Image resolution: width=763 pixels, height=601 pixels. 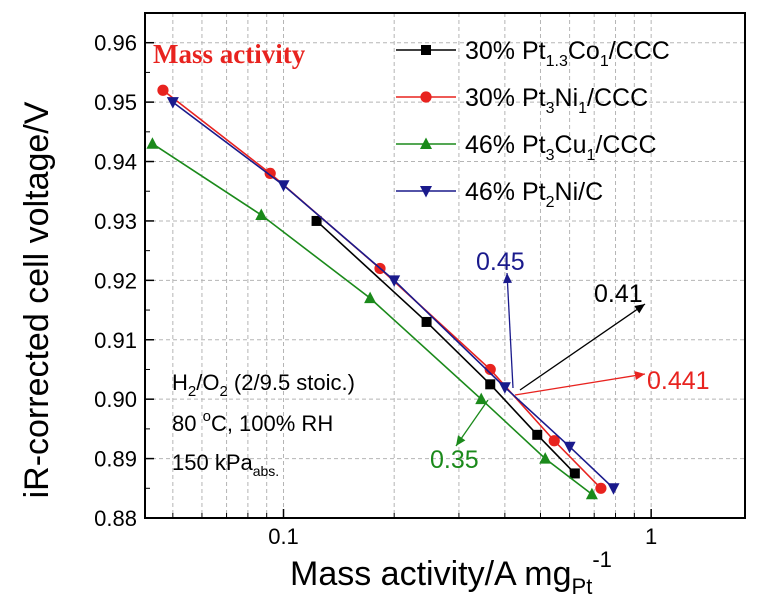 I want to click on legend-entry-3: 46% Pt3Cu1/CCC, so click(x=526, y=147).